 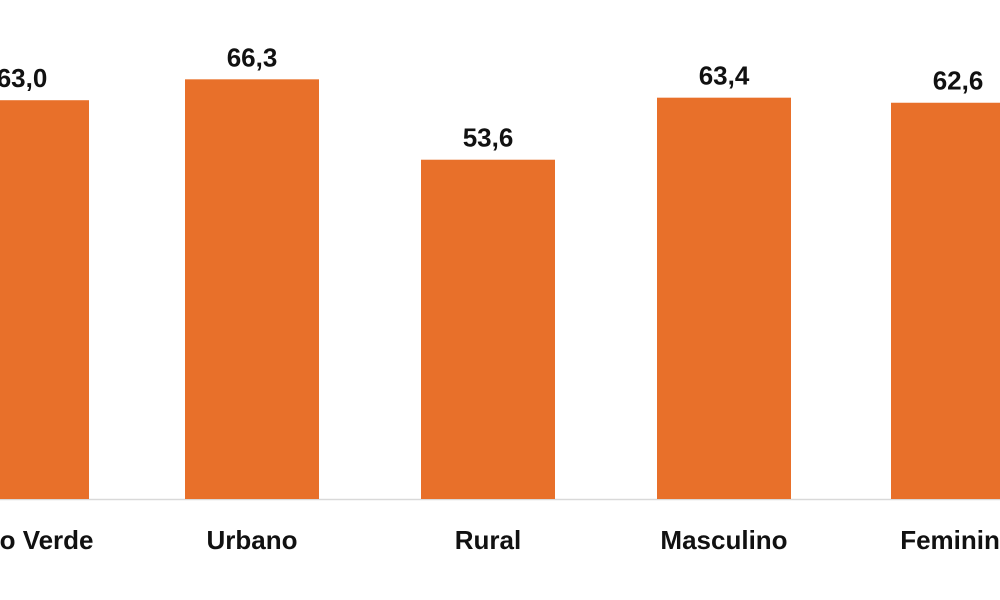 What do you see at coordinates (47, 540) in the screenshot?
I see `category-label-0: Cabo Verde` at bounding box center [47, 540].